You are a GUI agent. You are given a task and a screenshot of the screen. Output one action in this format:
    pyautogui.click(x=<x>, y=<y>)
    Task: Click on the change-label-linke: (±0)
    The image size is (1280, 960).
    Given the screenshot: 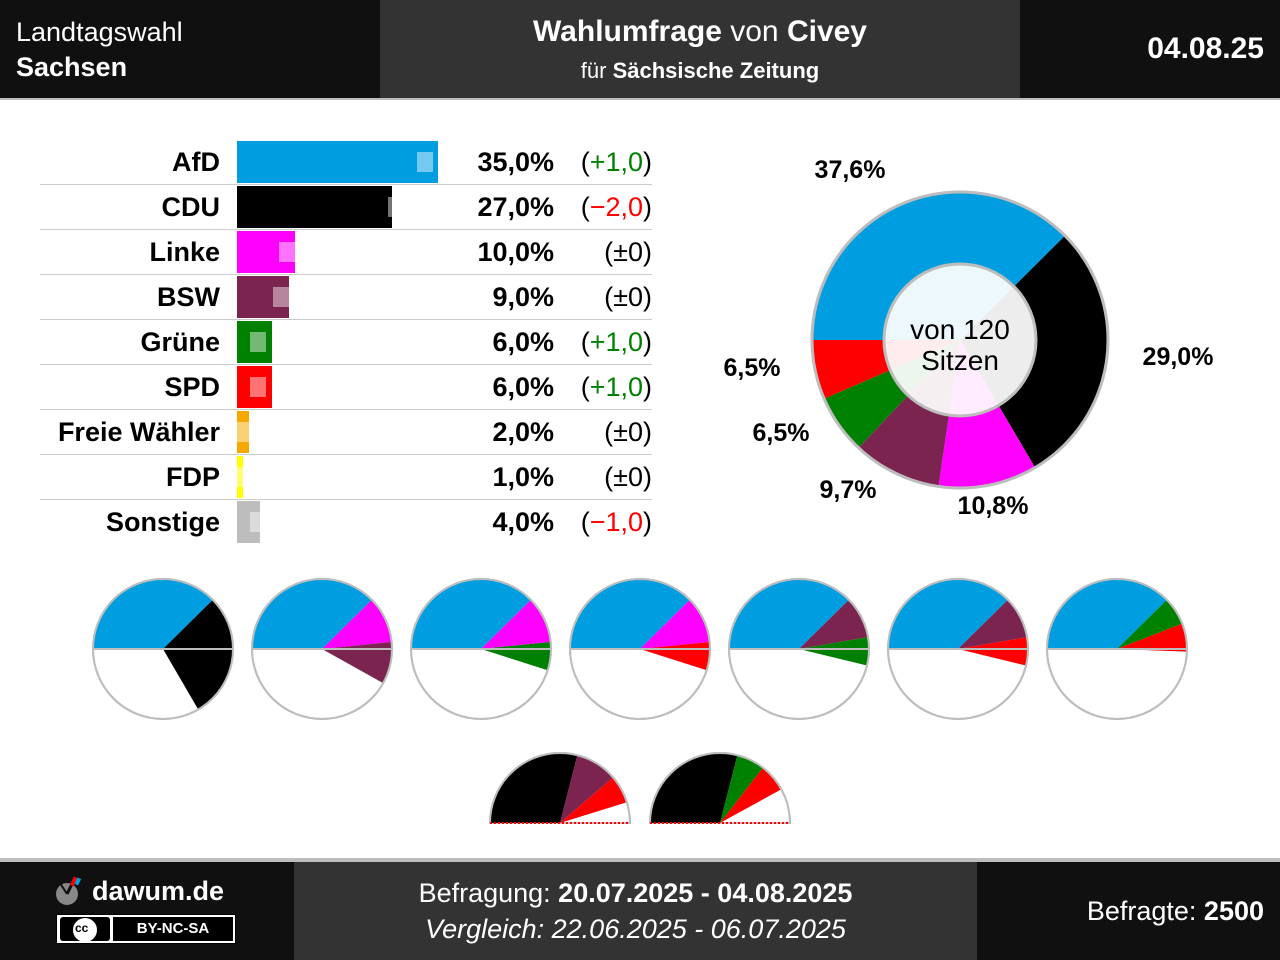 What is the action you would take?
    pyautogui.click(x=628, y=252)
    